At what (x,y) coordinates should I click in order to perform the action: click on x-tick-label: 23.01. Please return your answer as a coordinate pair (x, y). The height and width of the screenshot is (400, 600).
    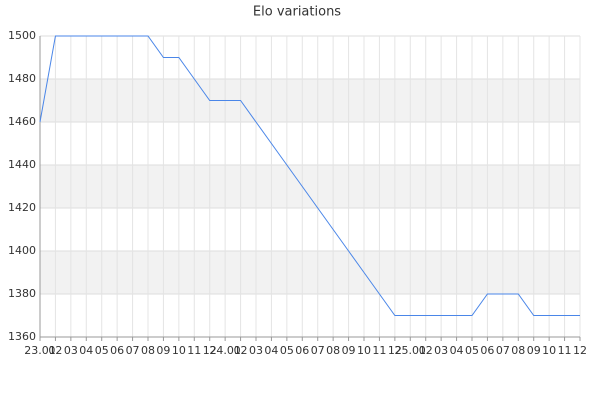
    Looking at the image, I should click on (40, 350).